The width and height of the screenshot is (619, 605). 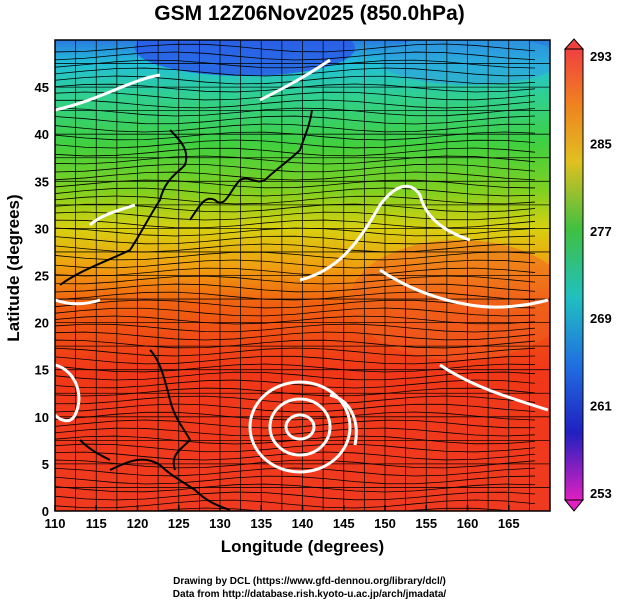 What do you see at coordinates (282, 518) in the screenshot?
I see `x-tick-labels: 110 115 120 125 130 135 140 145 150 155 160 165` at bounding box center [282, 518].